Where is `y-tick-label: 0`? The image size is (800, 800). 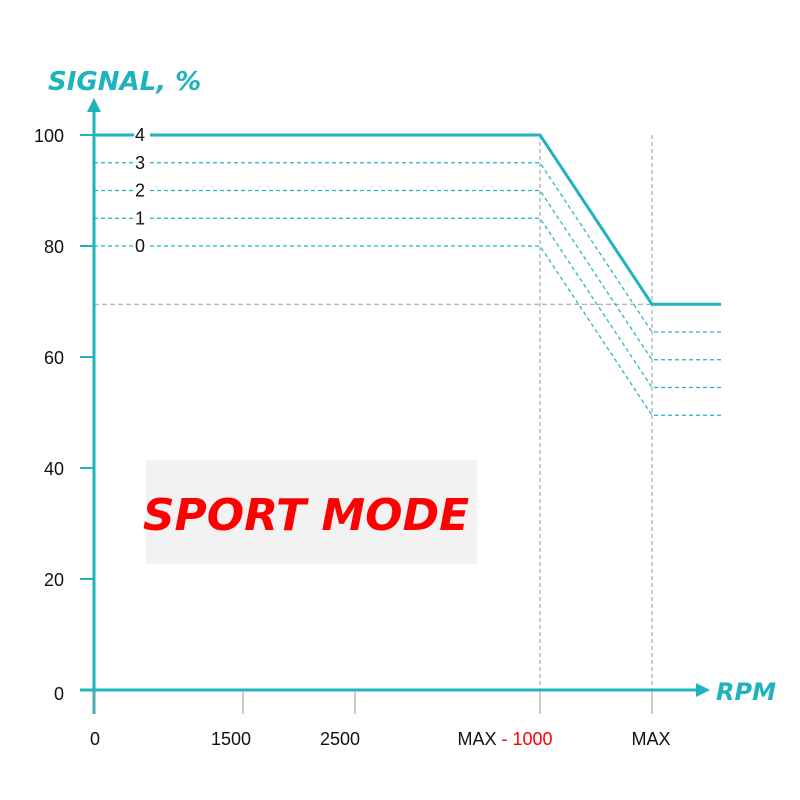
y-tick-label: 0 is located at coordinates (59, 694).